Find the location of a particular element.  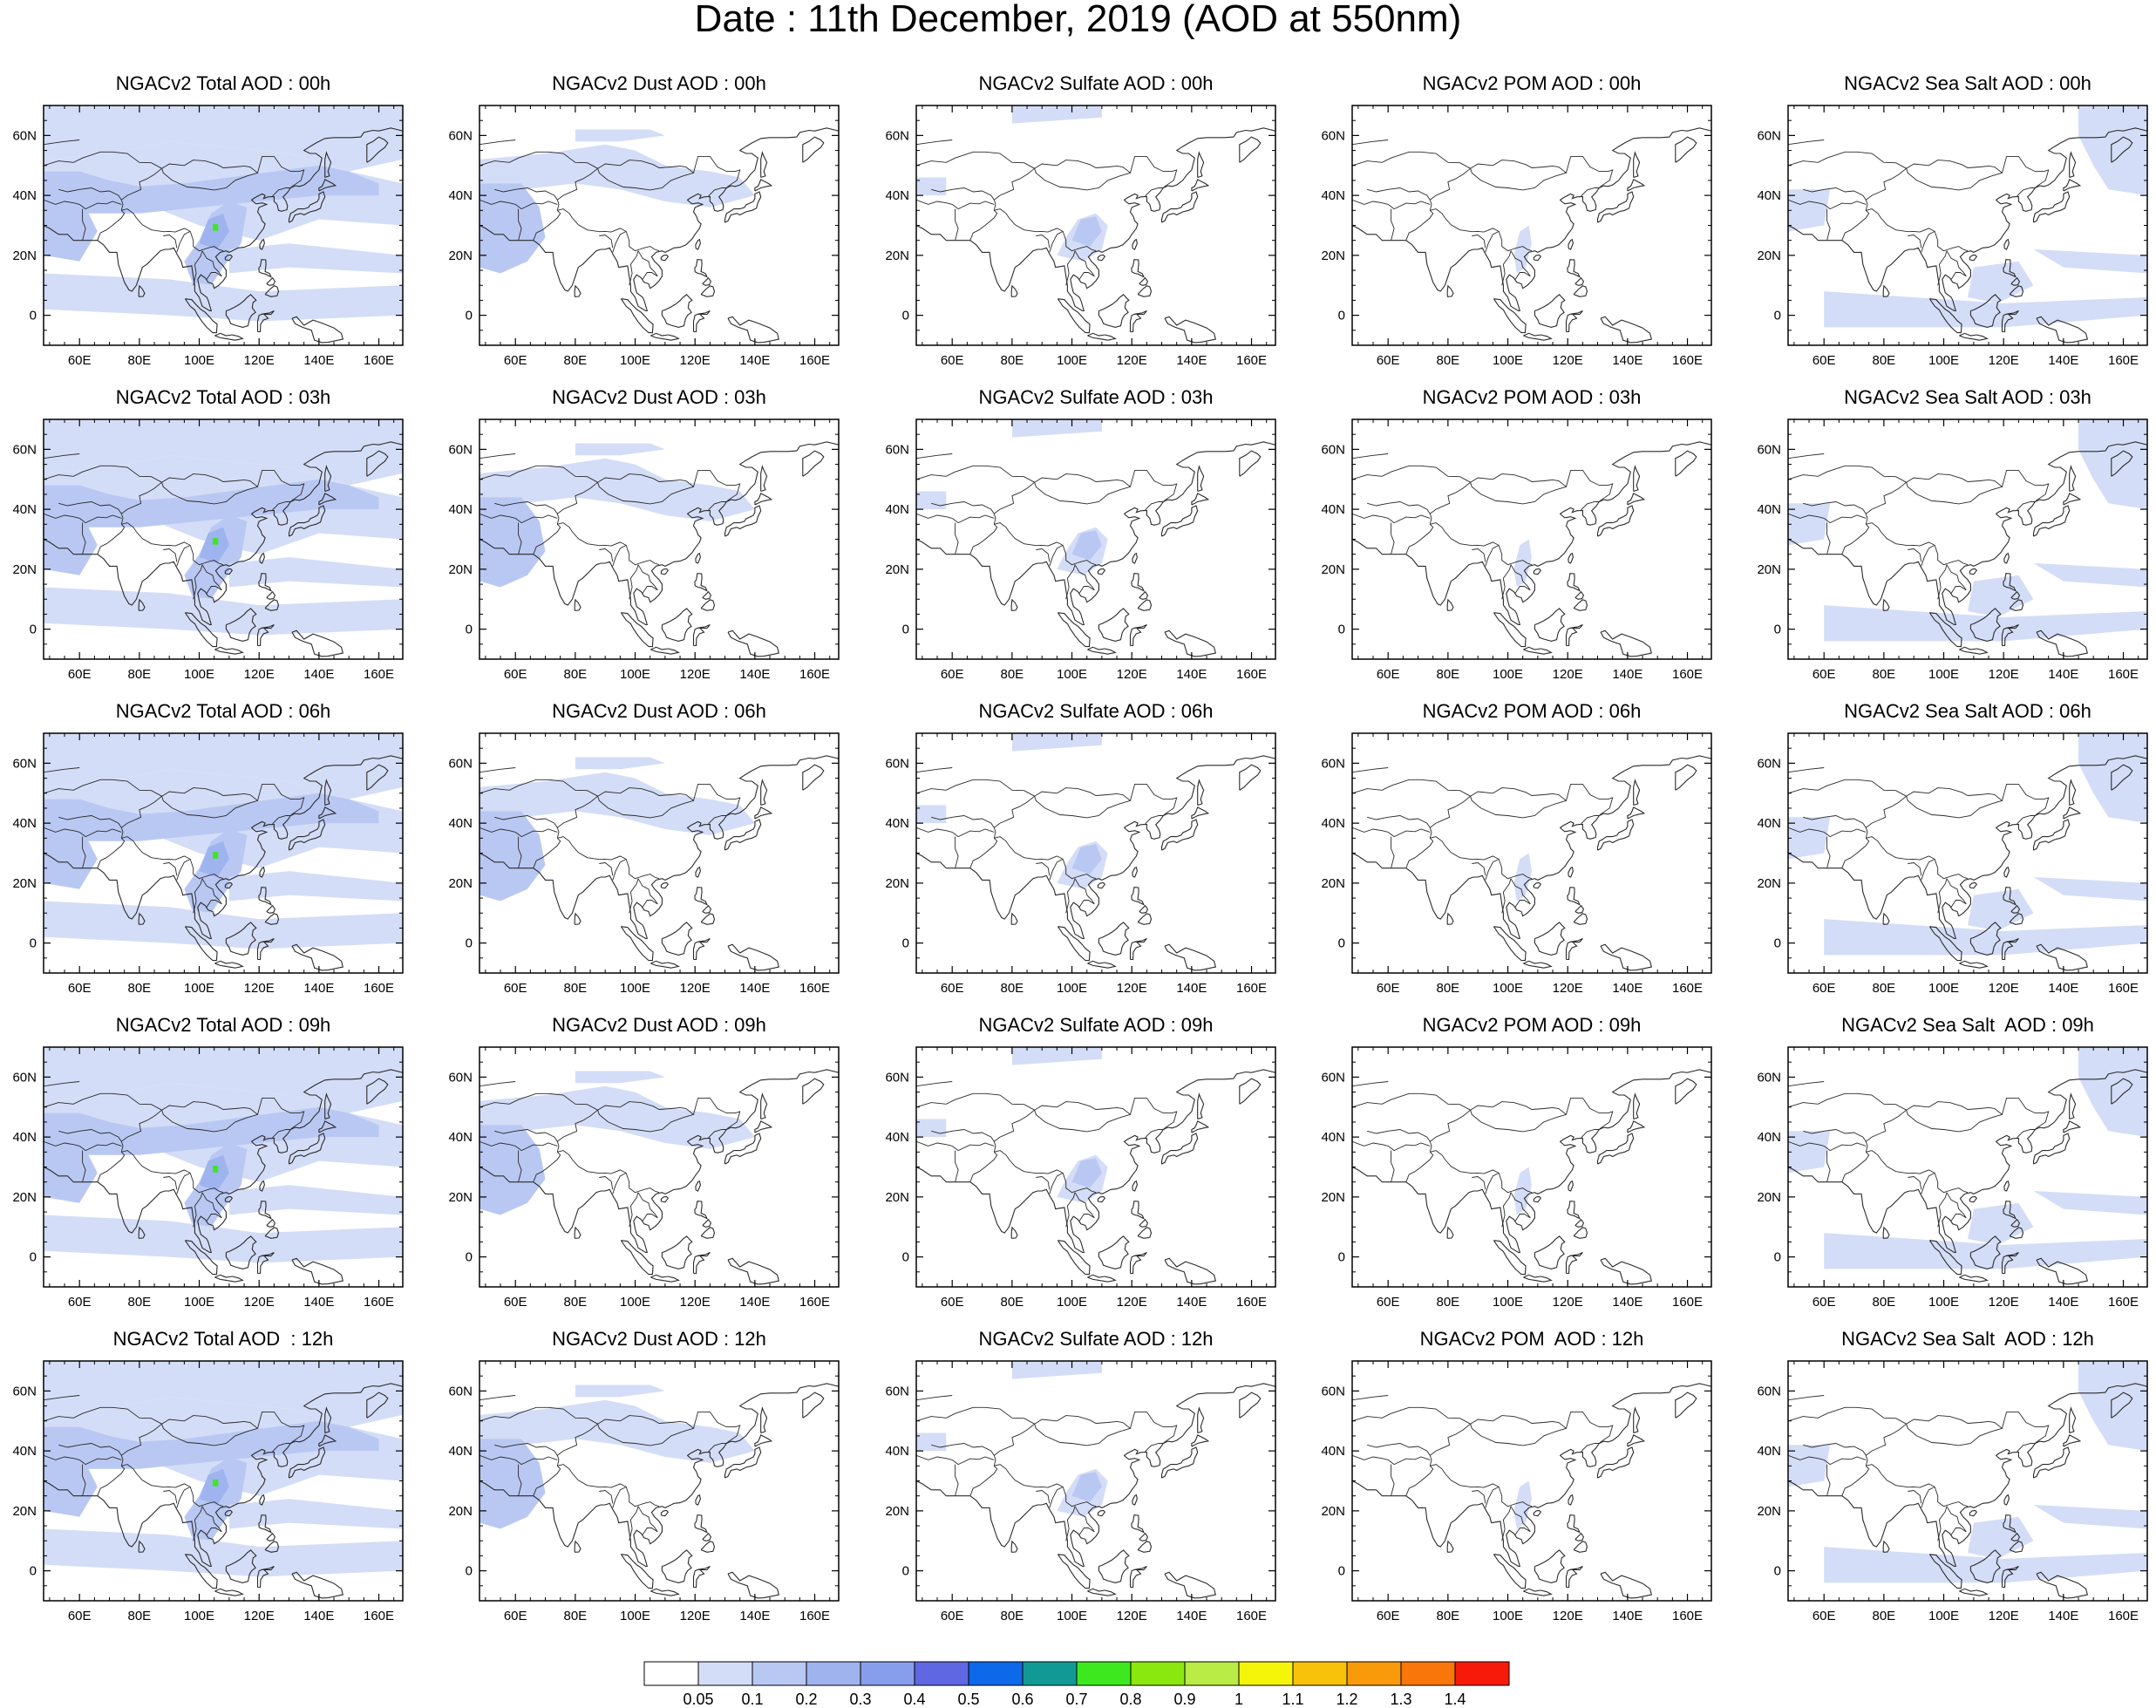

dust-field-siberia is located at coordinates (620, 1077).